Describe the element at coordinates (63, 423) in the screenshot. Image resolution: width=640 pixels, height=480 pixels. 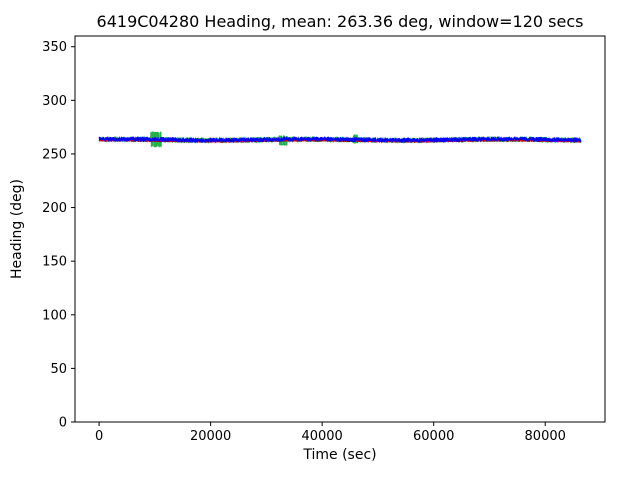
I see `y-tick-label: 0` at that location.